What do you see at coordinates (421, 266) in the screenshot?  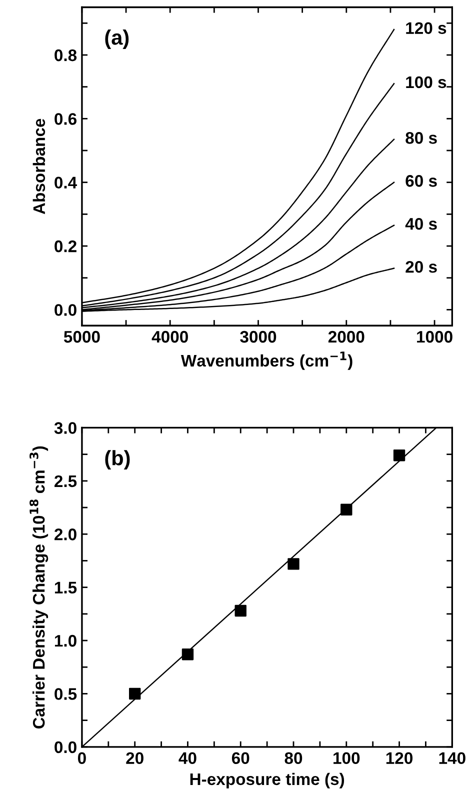 I see `legend-label: 20 s` at bounding box center [421, 266].